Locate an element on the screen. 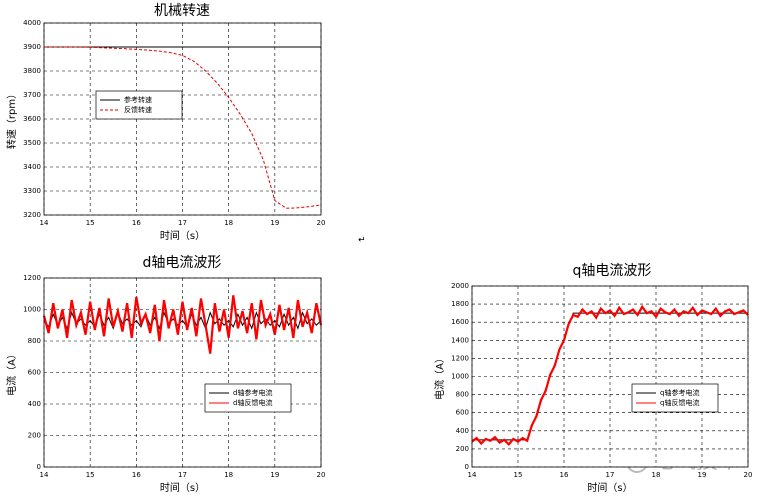  y-tick-label: 3700 is located at coordinates (32, 95).